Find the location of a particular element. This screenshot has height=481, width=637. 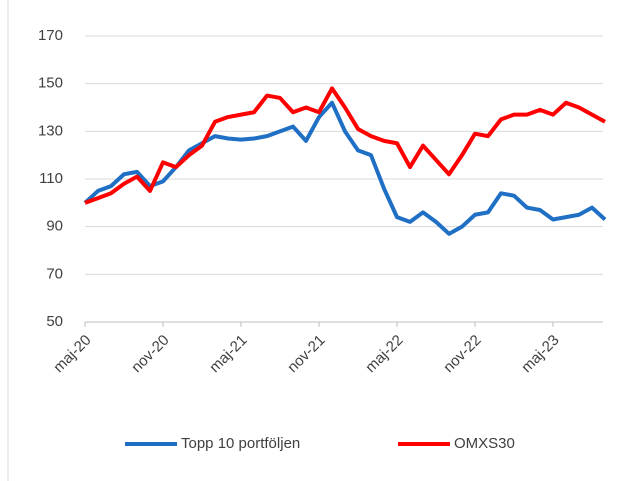

x-tick-label: nov-21 is located at coordinates (306, 354).